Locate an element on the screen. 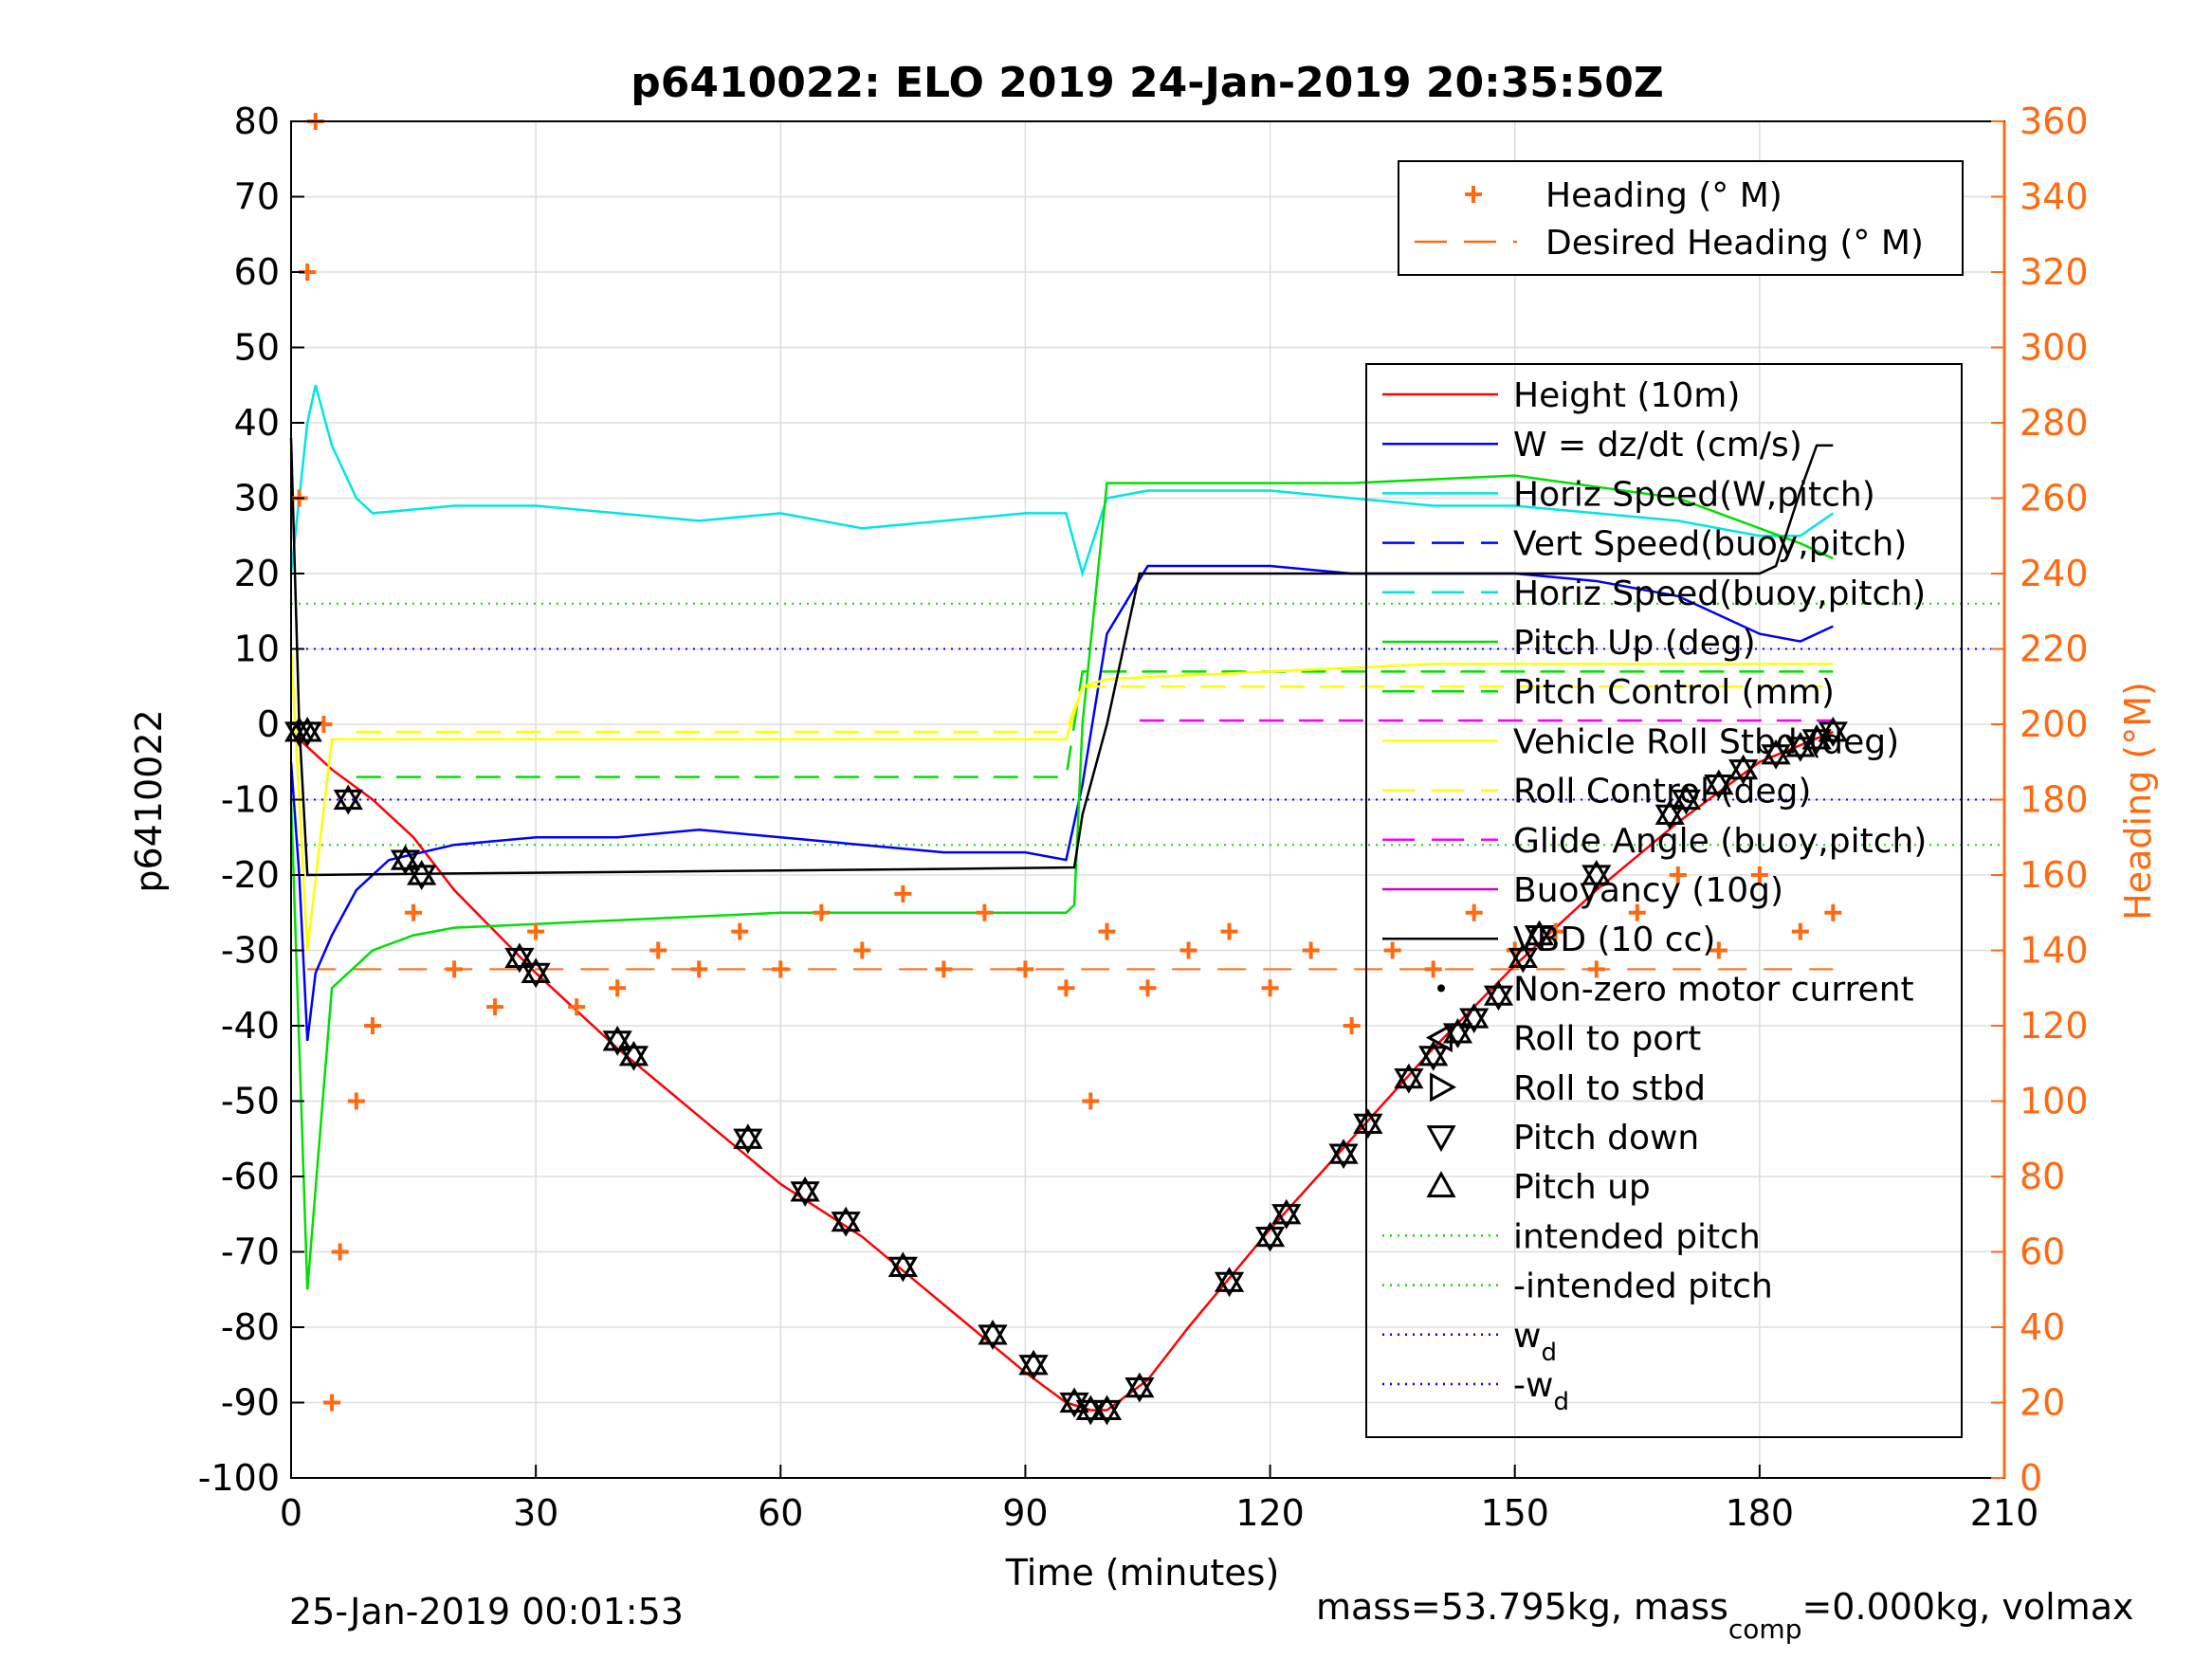  legend-main-label-text: Vehicle Roll Stbd (deg) is located at coordinates (1706, 741).